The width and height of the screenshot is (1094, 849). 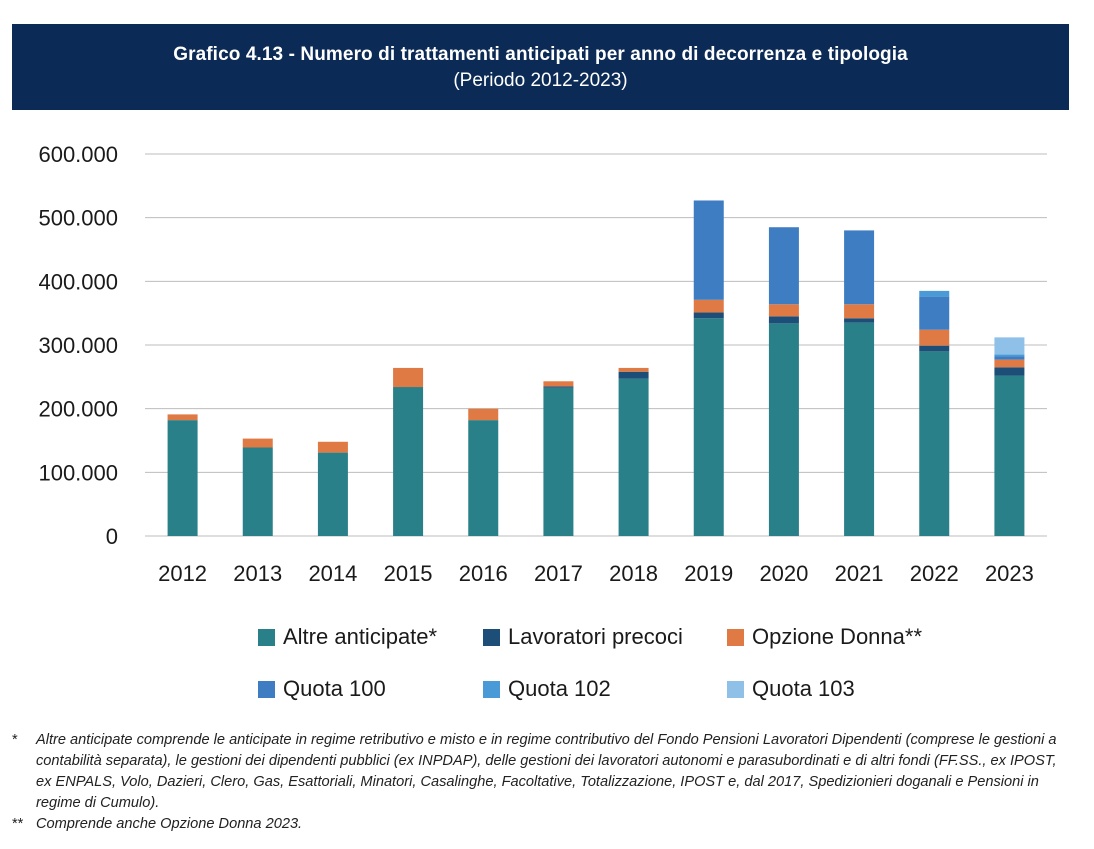 I want to click on y-tick-label: 300.000, so click(x=78, y=345).